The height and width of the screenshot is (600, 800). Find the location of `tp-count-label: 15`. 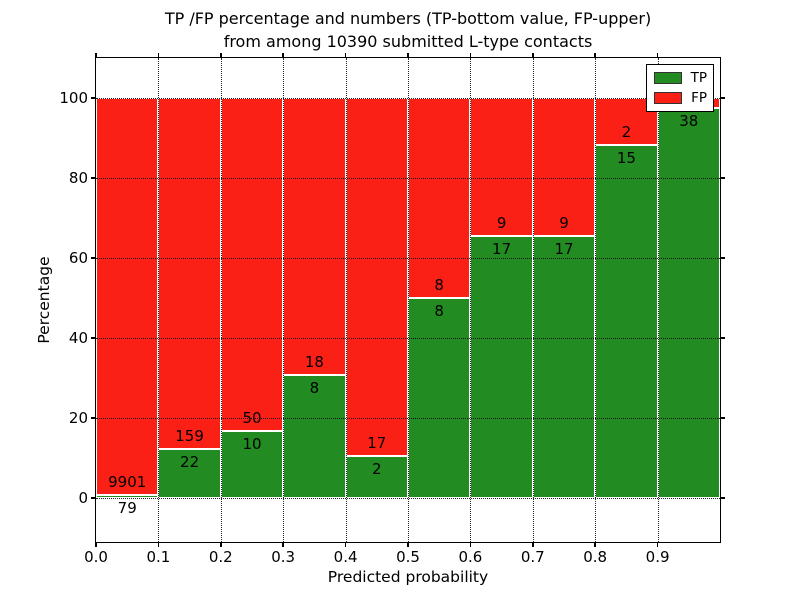

tp-count-label: 15 is located at coordinates (626, 158).